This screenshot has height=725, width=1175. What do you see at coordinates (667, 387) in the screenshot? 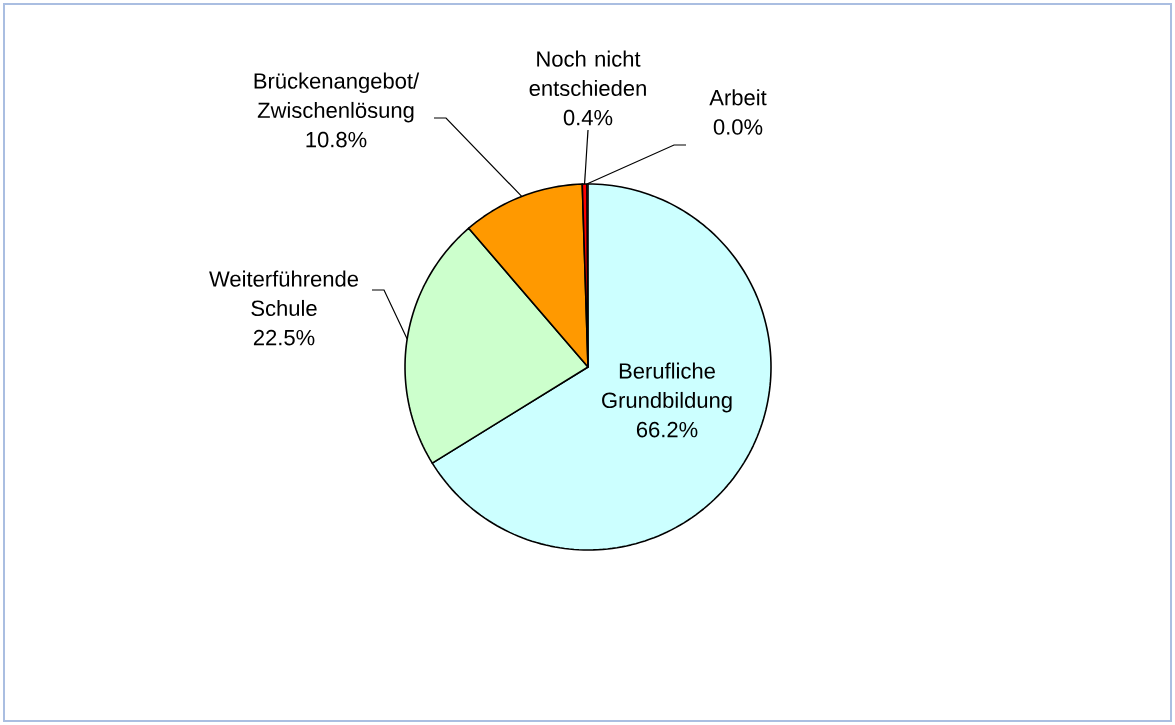
I see `slice-label: Berufliche Grundbildung` at bounding box center [667, 387].